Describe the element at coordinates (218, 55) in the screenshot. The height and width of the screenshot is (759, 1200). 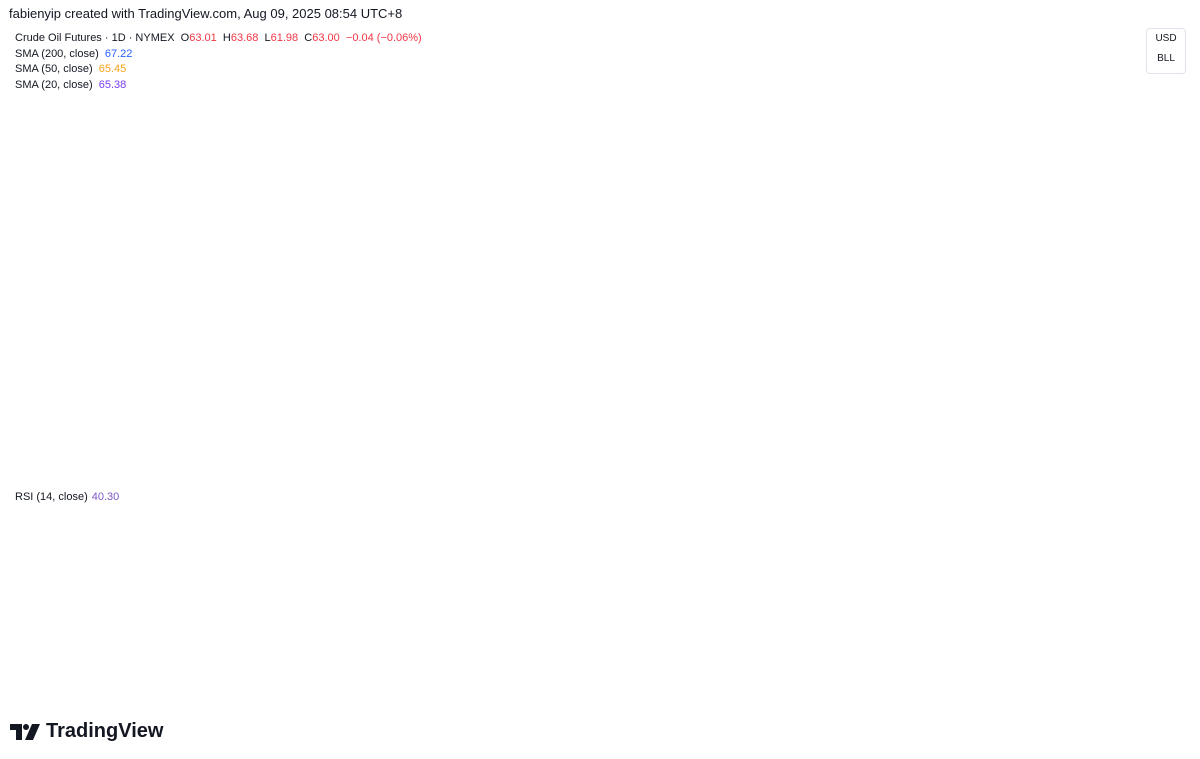
I see `sma200-legend: SMA (200, close) 67.22` at that location.